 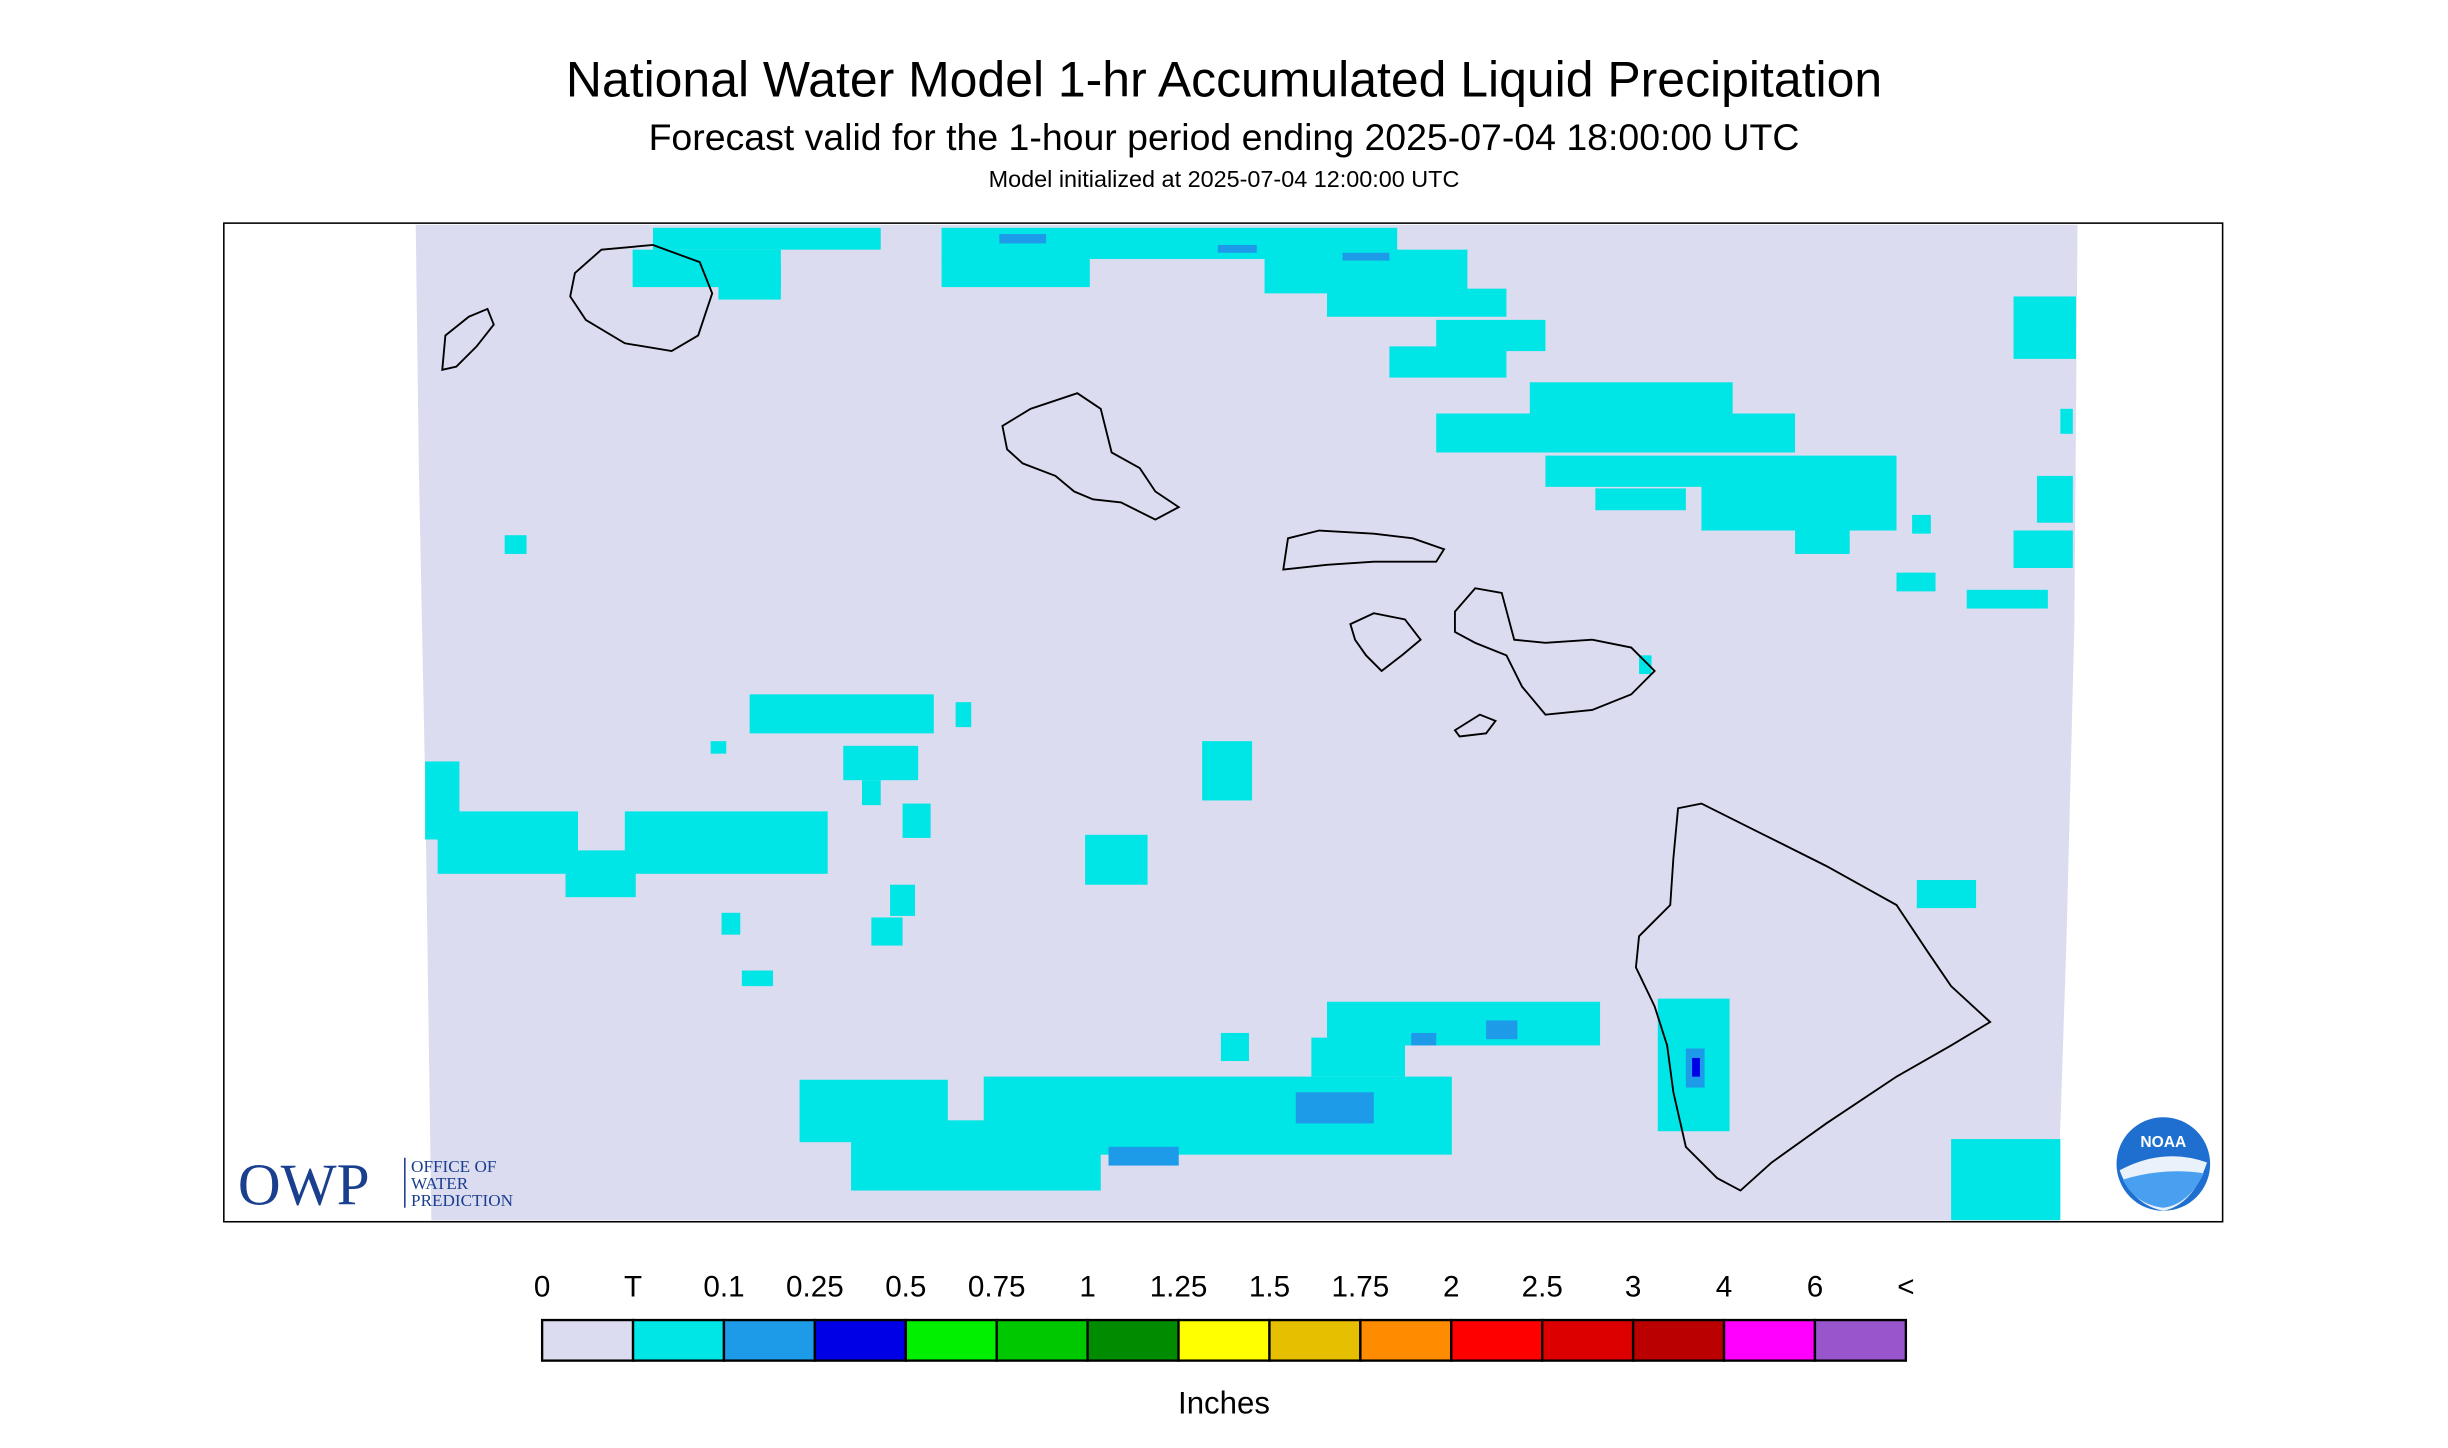 What do you see at coordinates (633, 1287) in the screenshot?
I see `legend-label: T` at bounding box center [633, 1287].